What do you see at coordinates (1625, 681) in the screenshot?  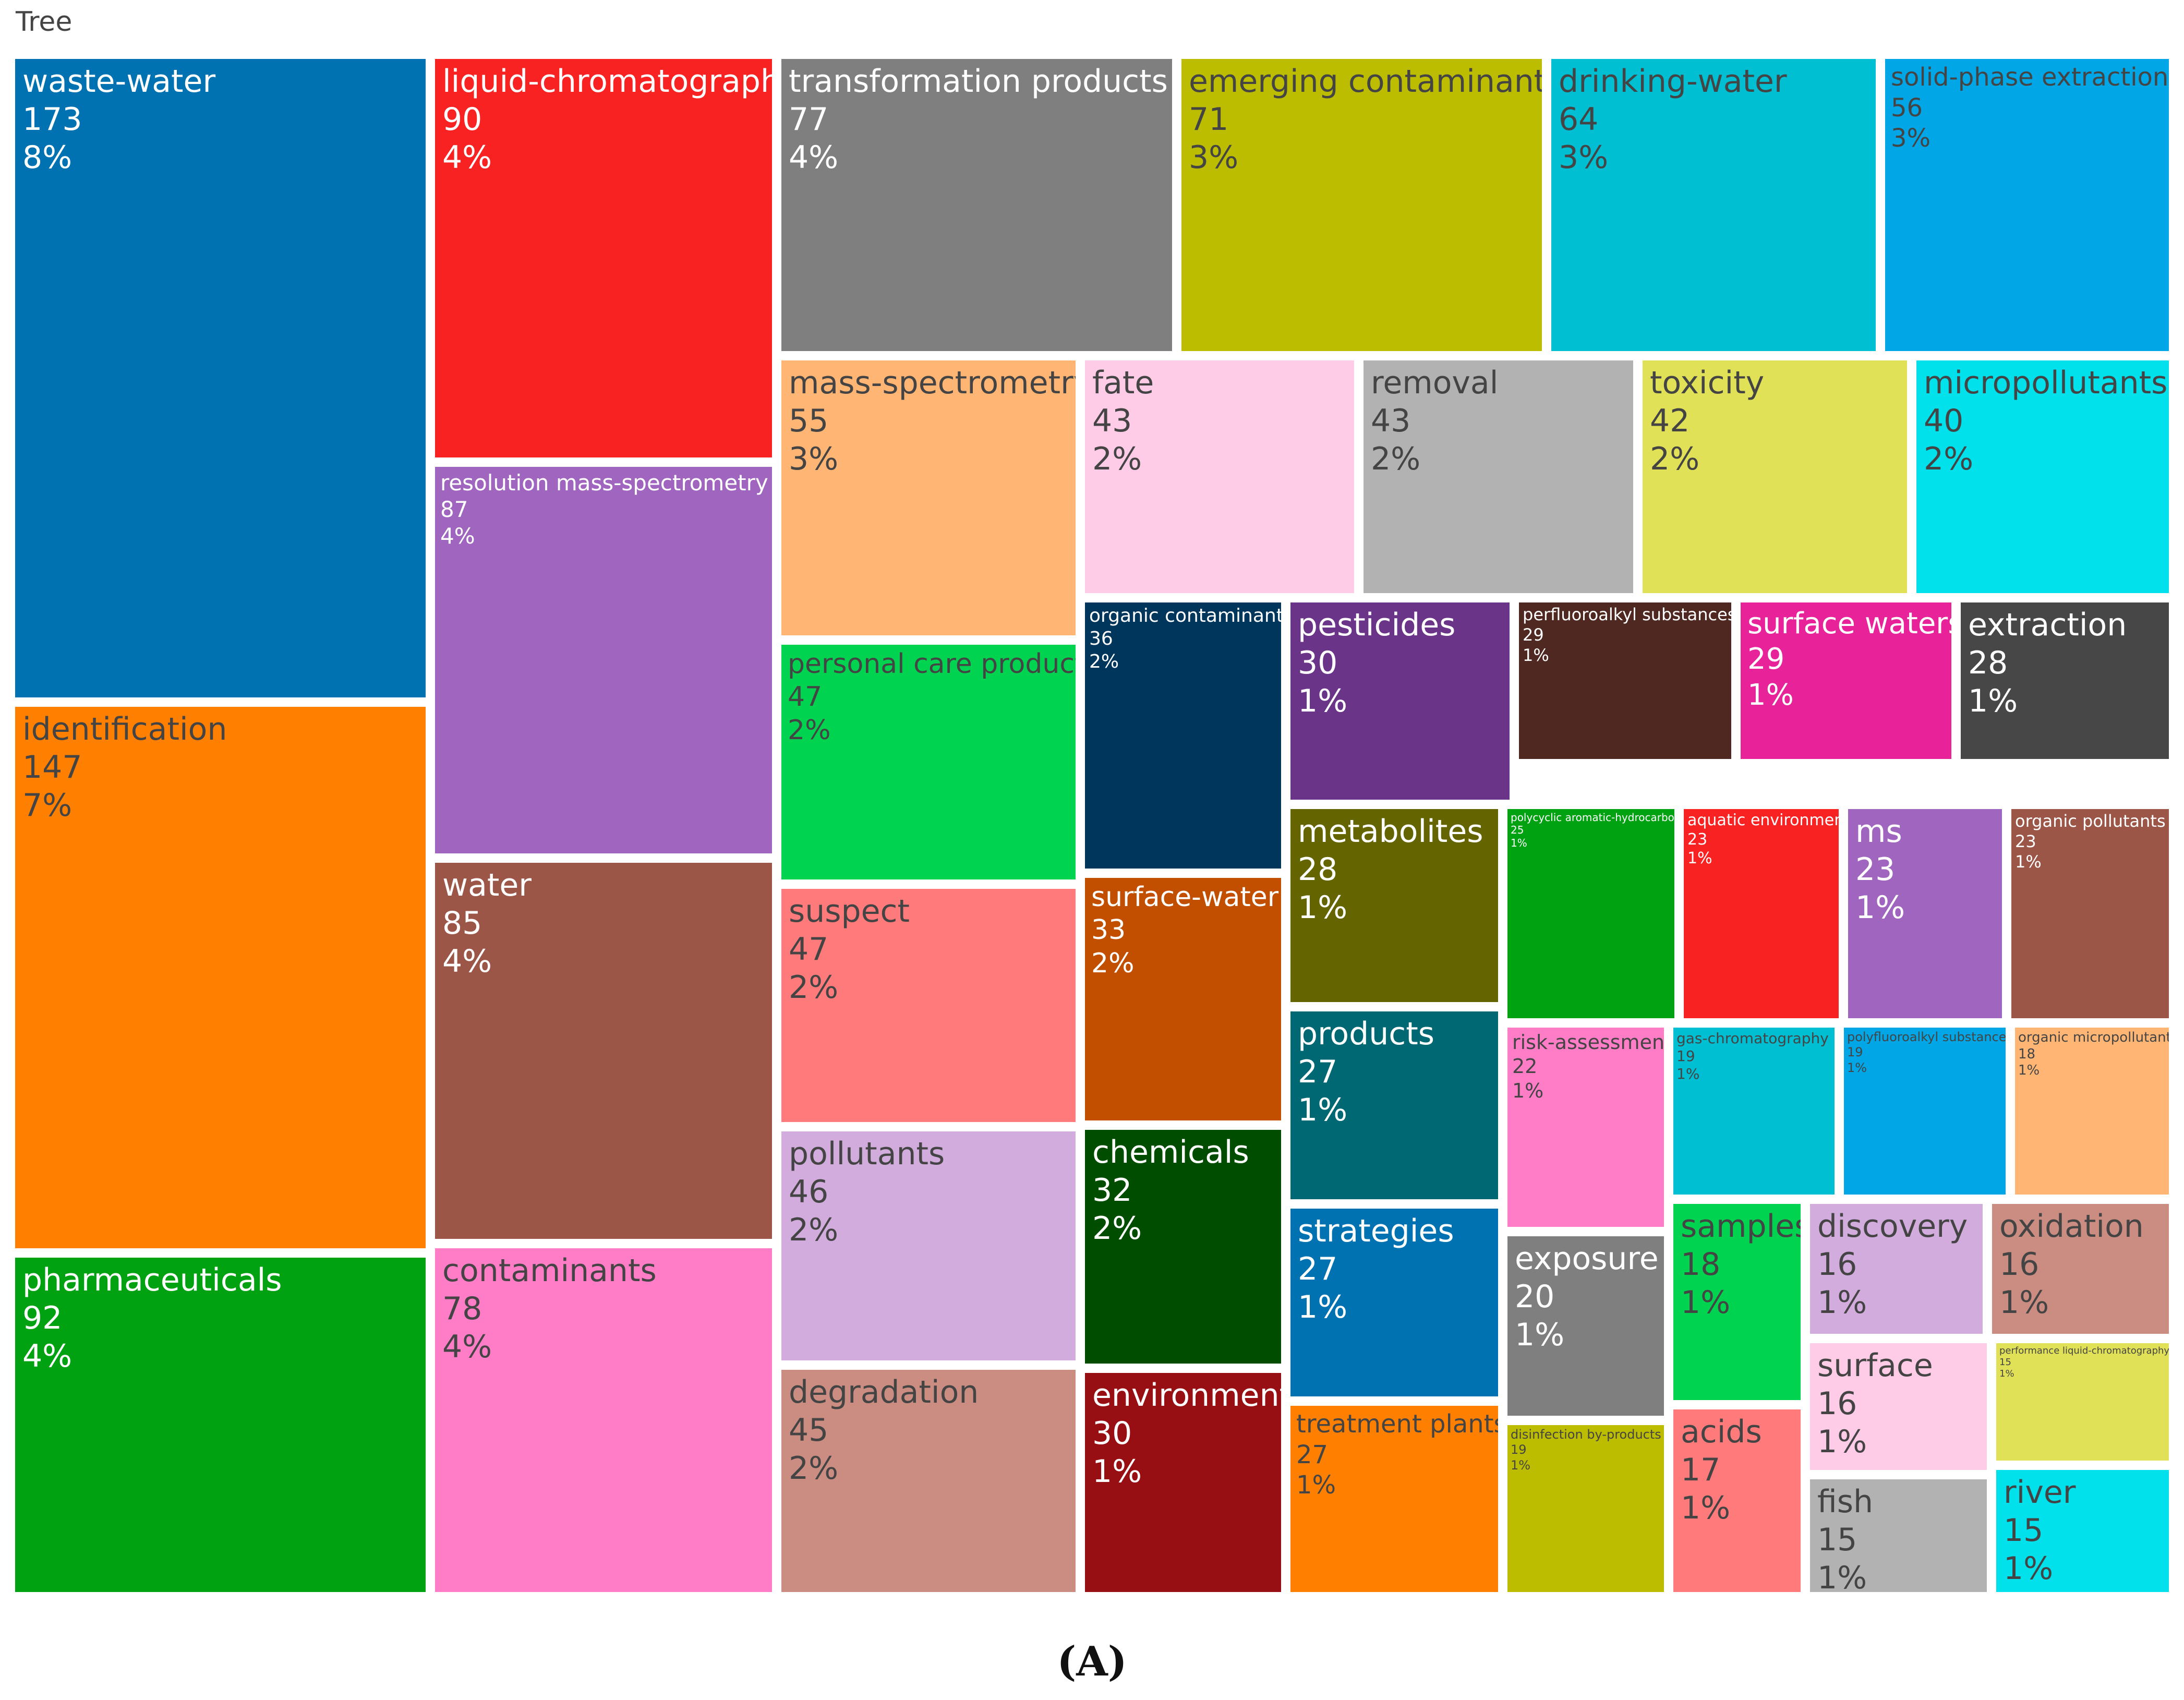 I see `treemap-tile-perfluoroalkyl-substances: perfluoroalkyl substances 29 1%` at bounding box center [1625, 681].